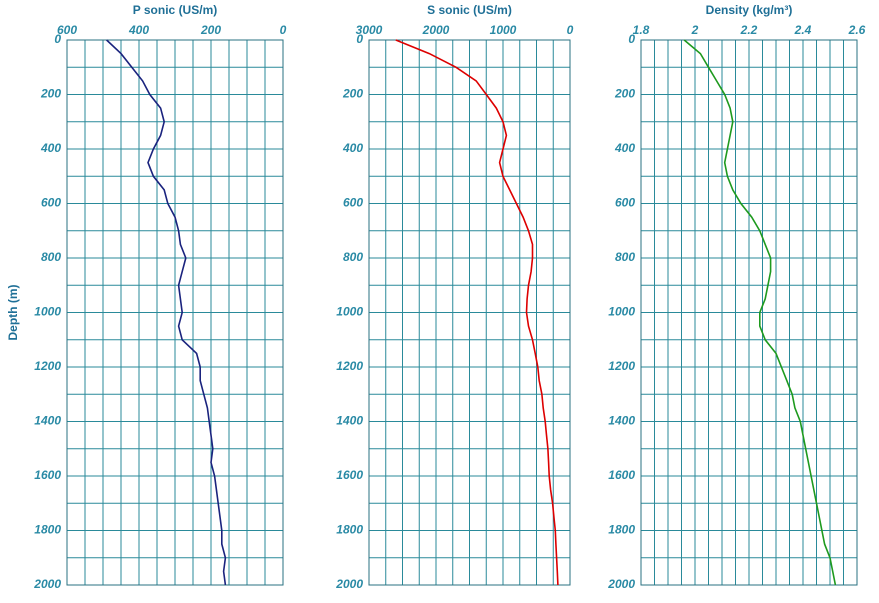 Image resolution: width=879 pixels, height=603 pixels. I want to click on y-axis-label: Depth (m), so click(13, 313).